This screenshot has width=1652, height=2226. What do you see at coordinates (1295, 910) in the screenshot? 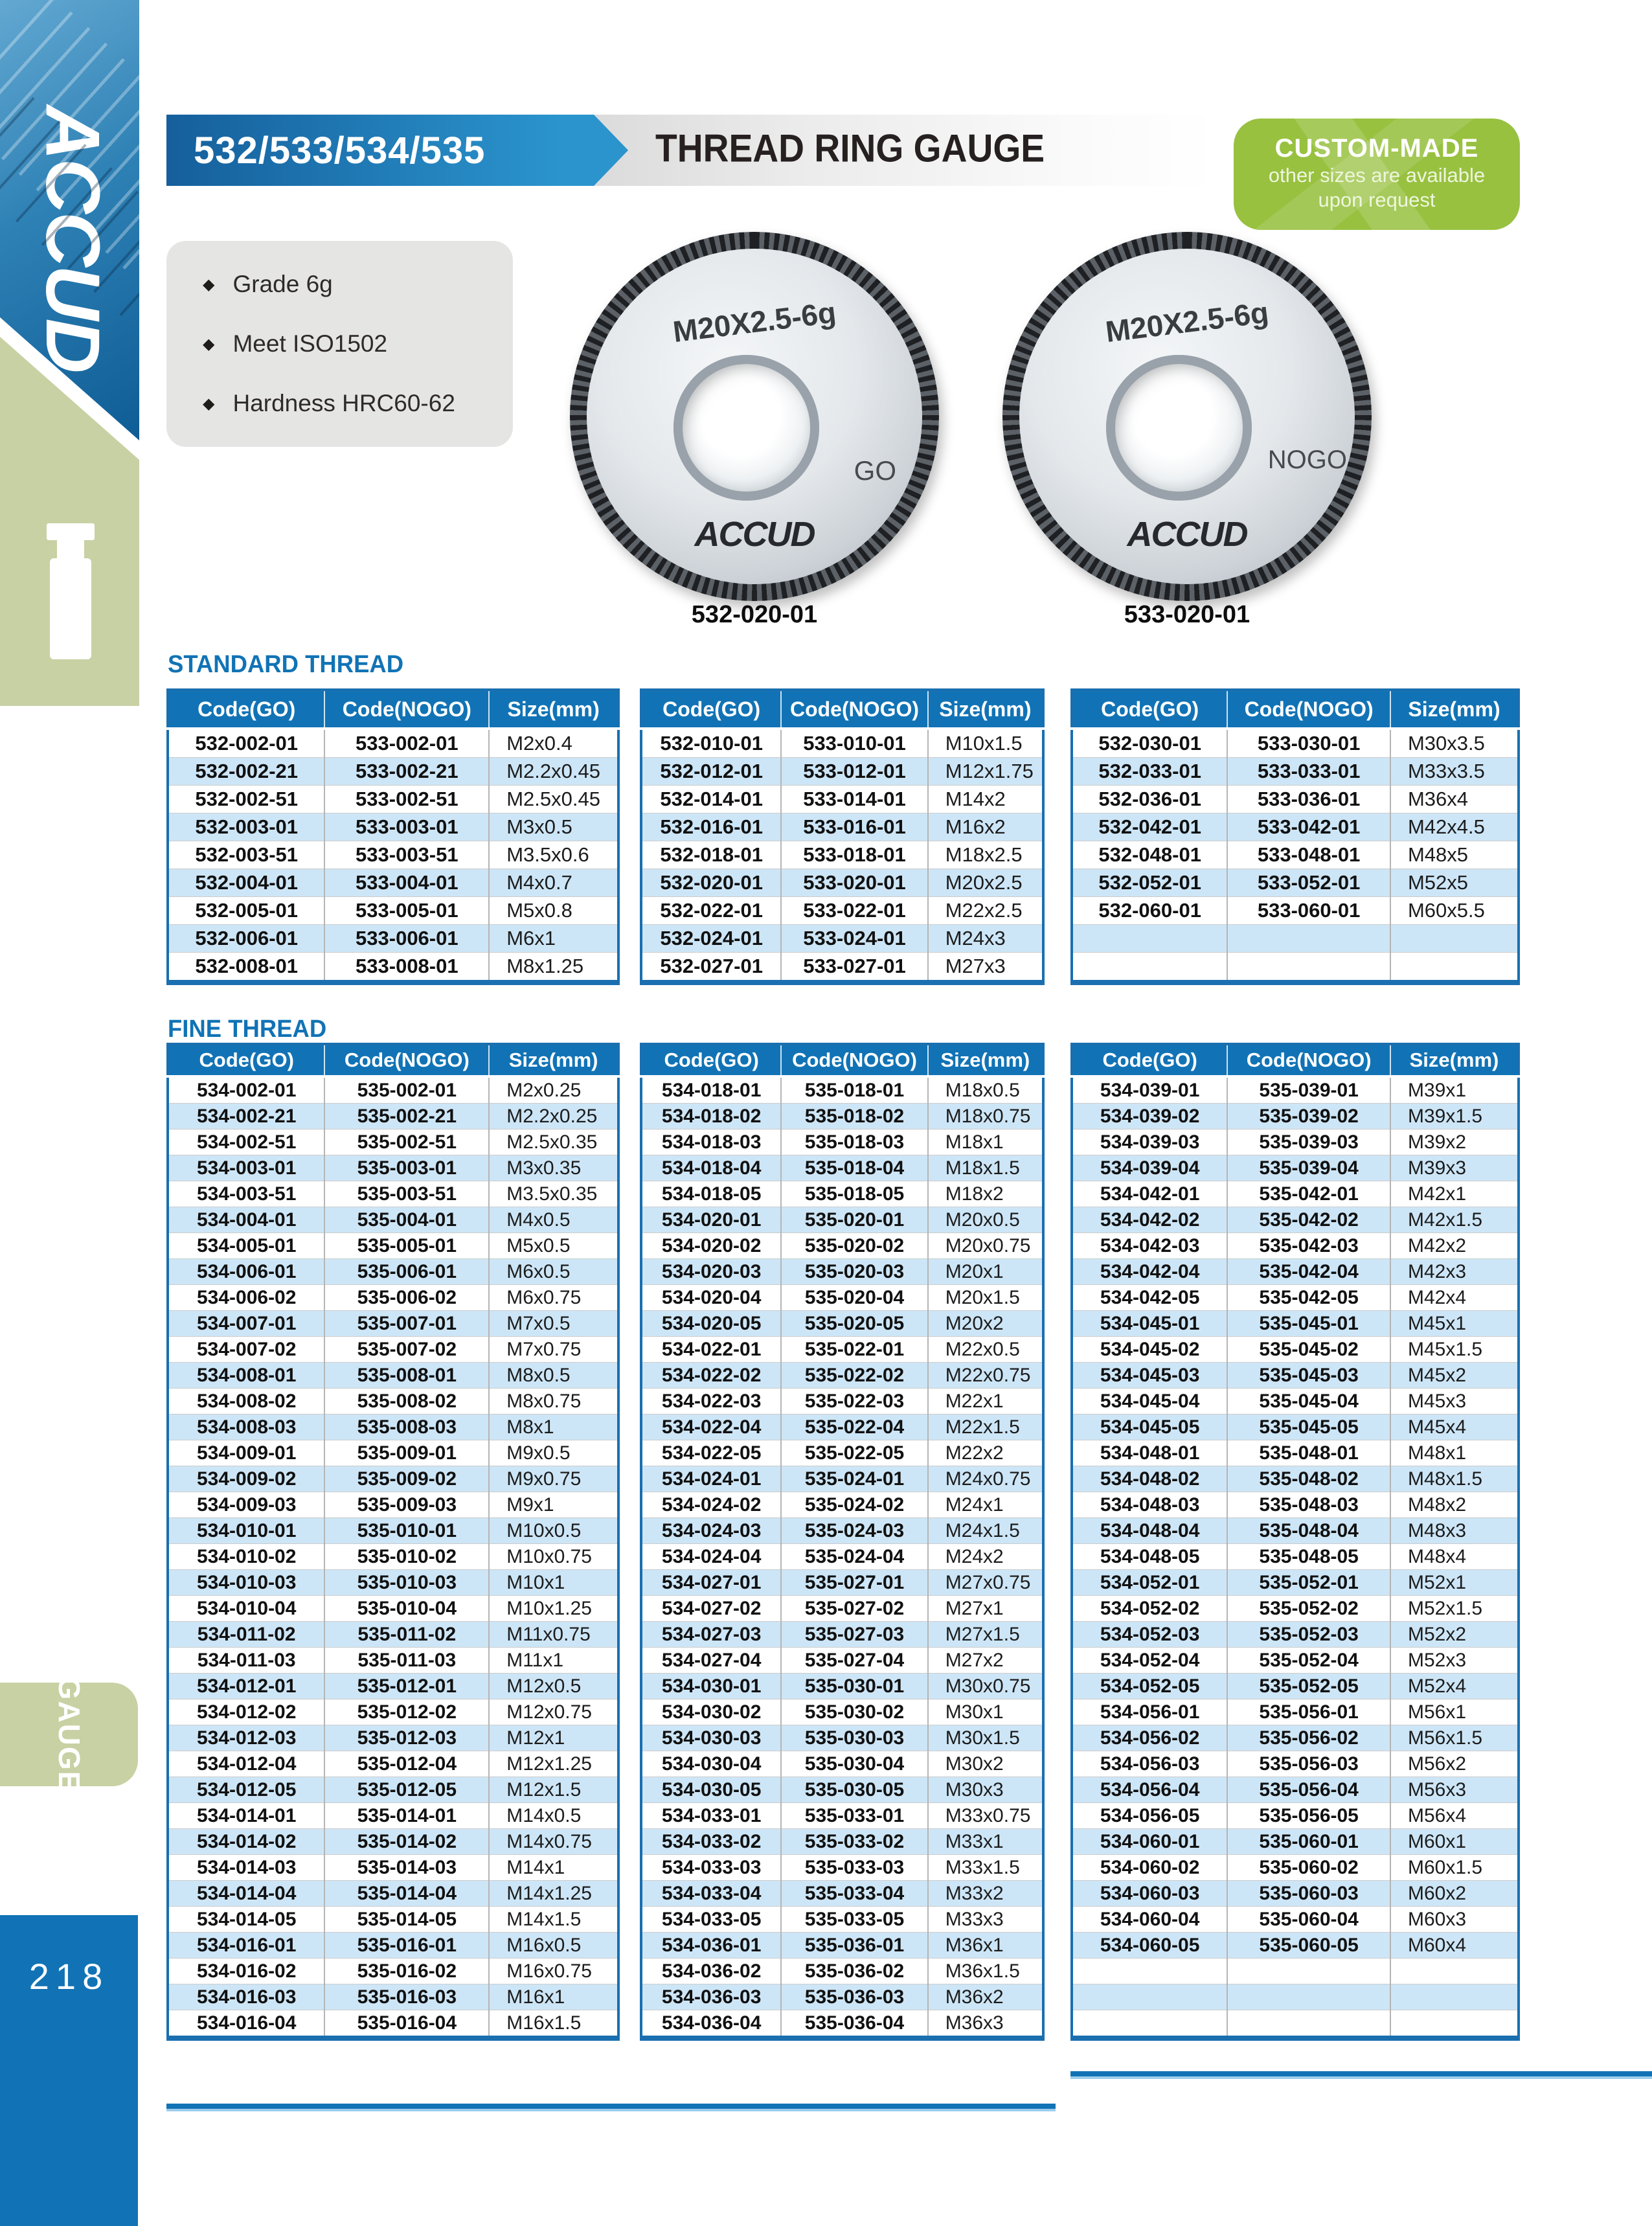
I see `table-row: 532-060-01 533-060-01 M60x5.5` at bounding box center [1295, 910].